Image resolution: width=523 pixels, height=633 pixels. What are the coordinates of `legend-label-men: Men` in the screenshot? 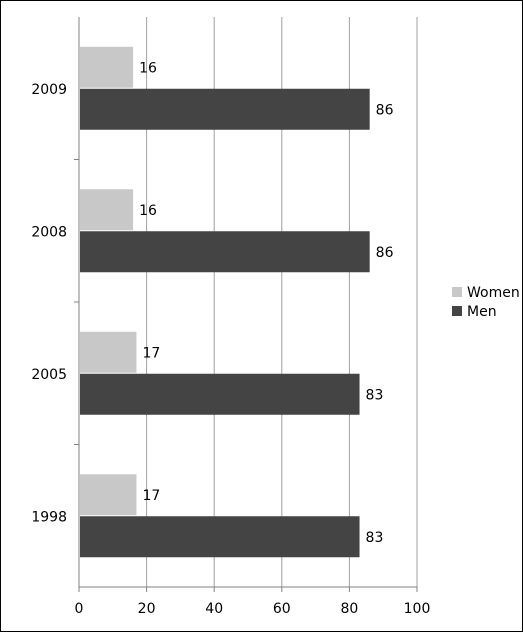 It's located at (482, 312).